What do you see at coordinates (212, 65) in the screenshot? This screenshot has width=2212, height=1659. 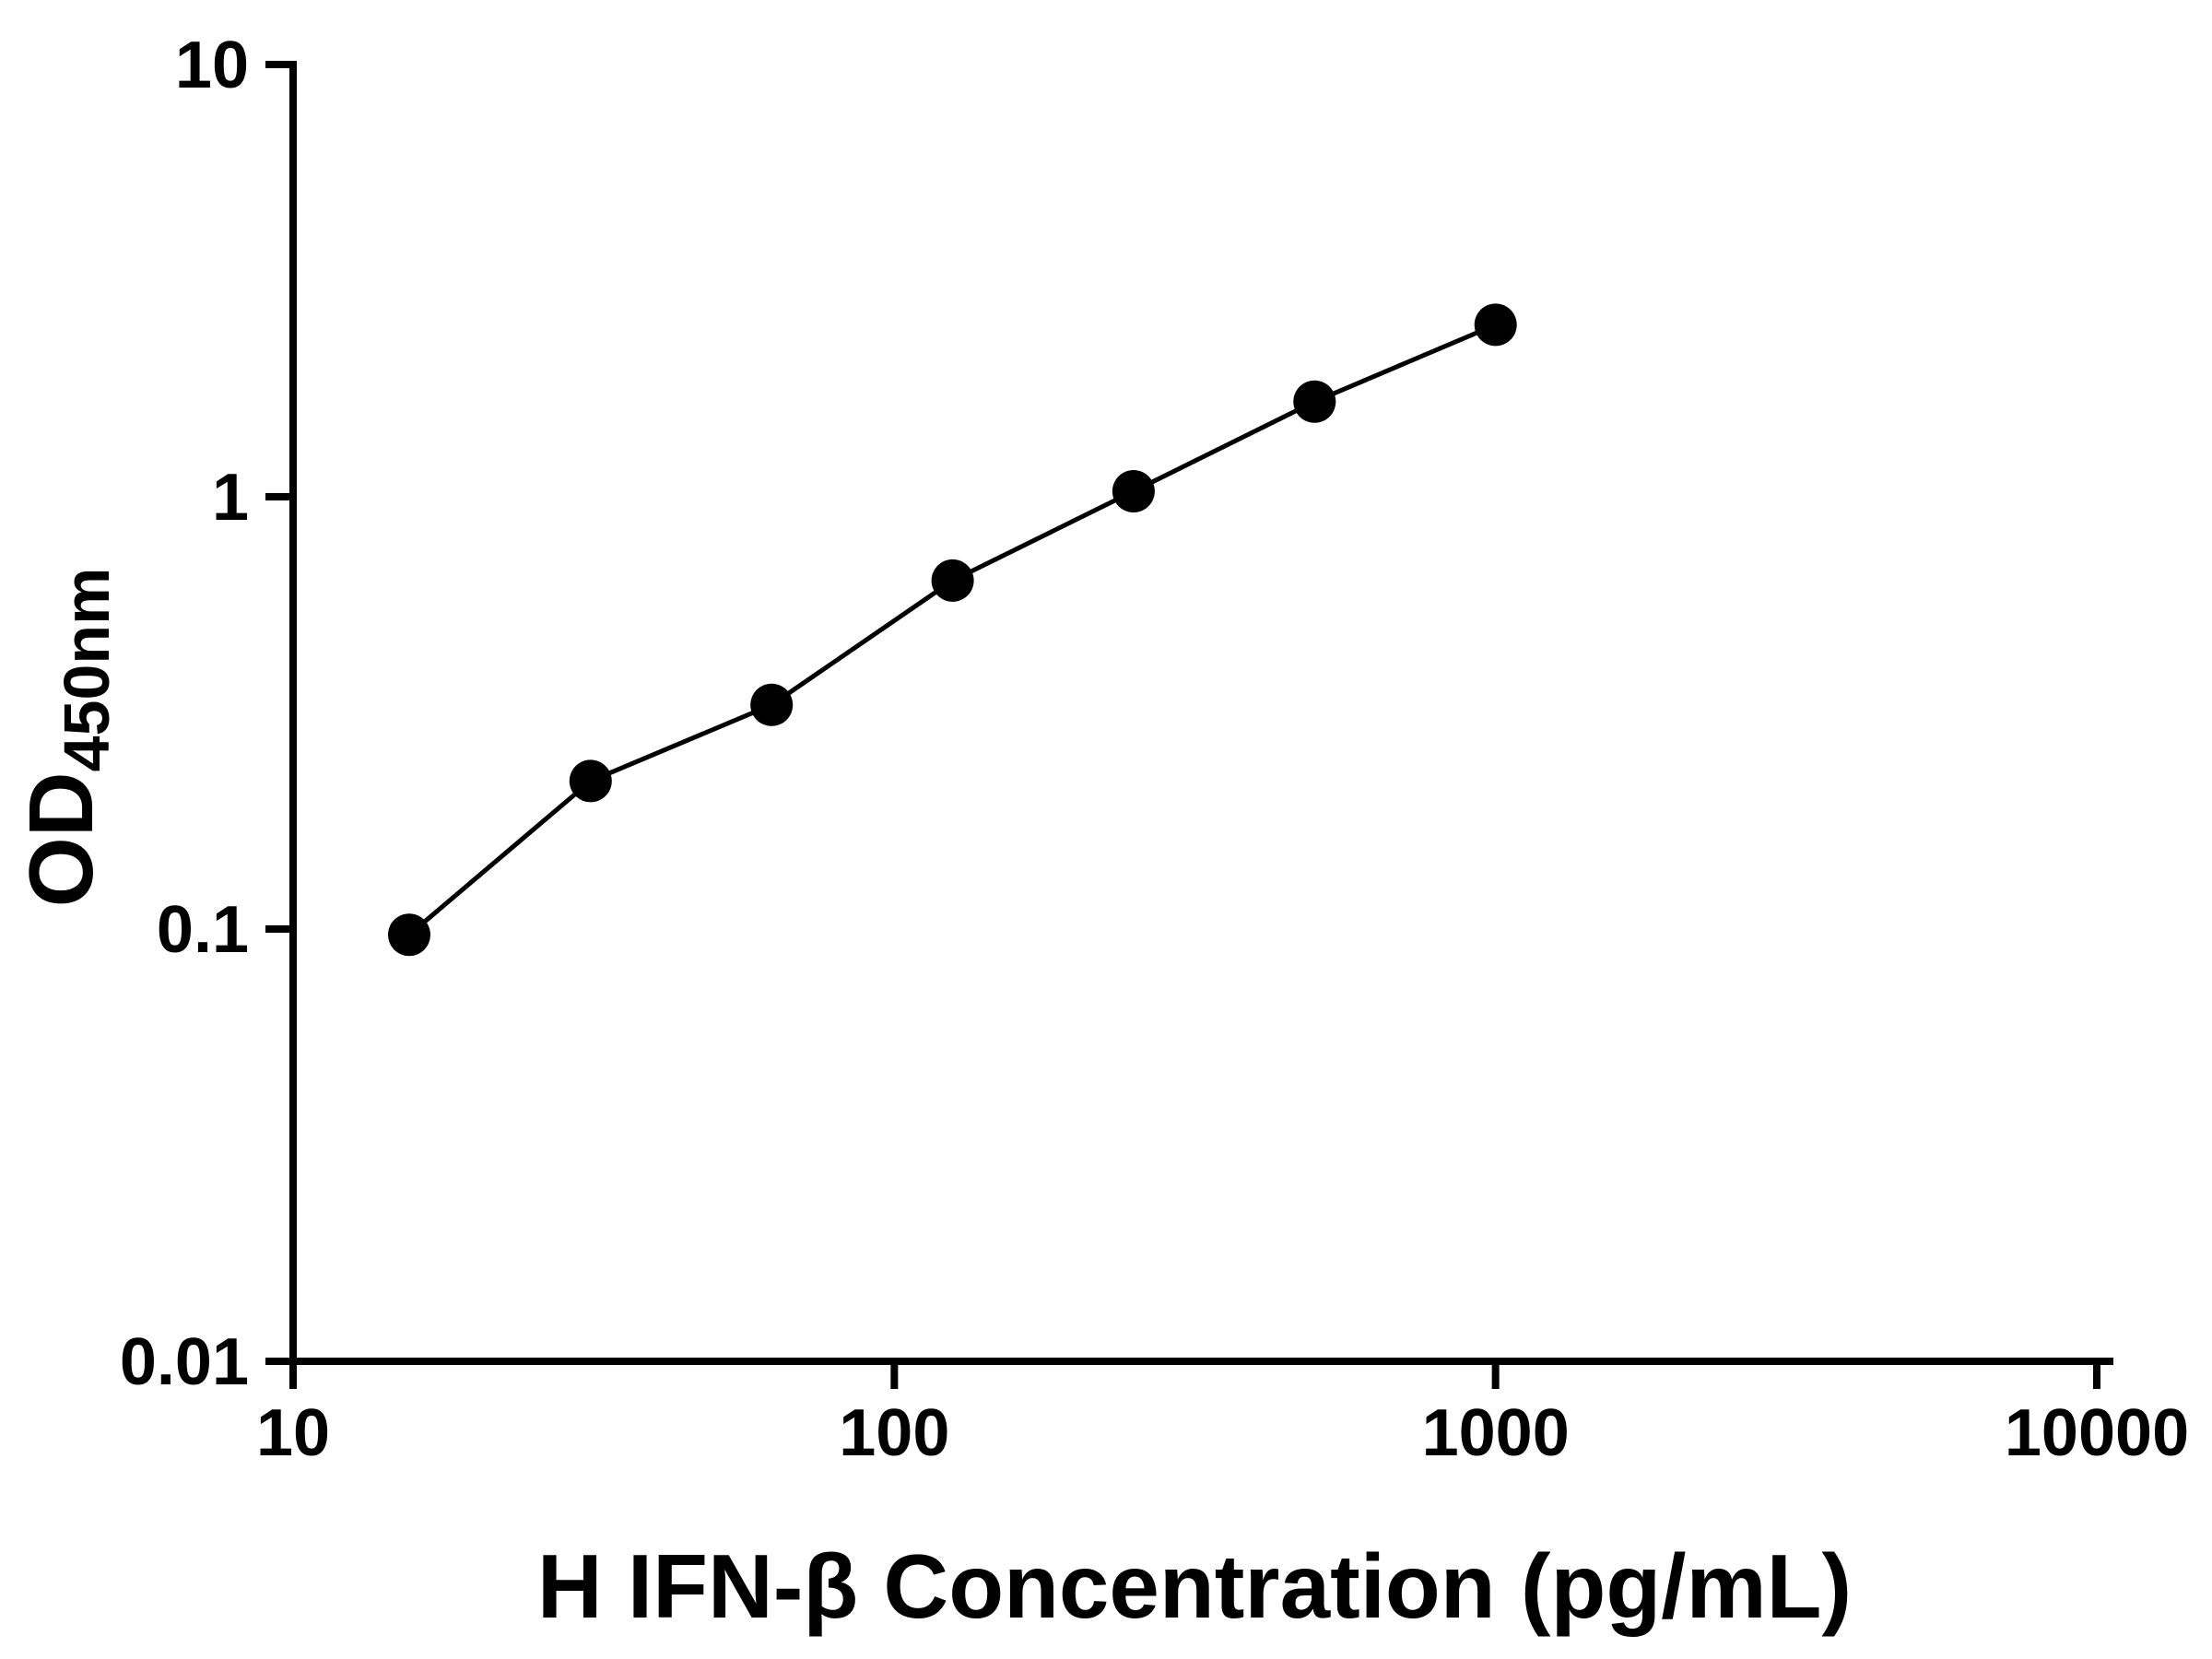 I see `y-tick-label: 10` at bounding box center [212, 65].